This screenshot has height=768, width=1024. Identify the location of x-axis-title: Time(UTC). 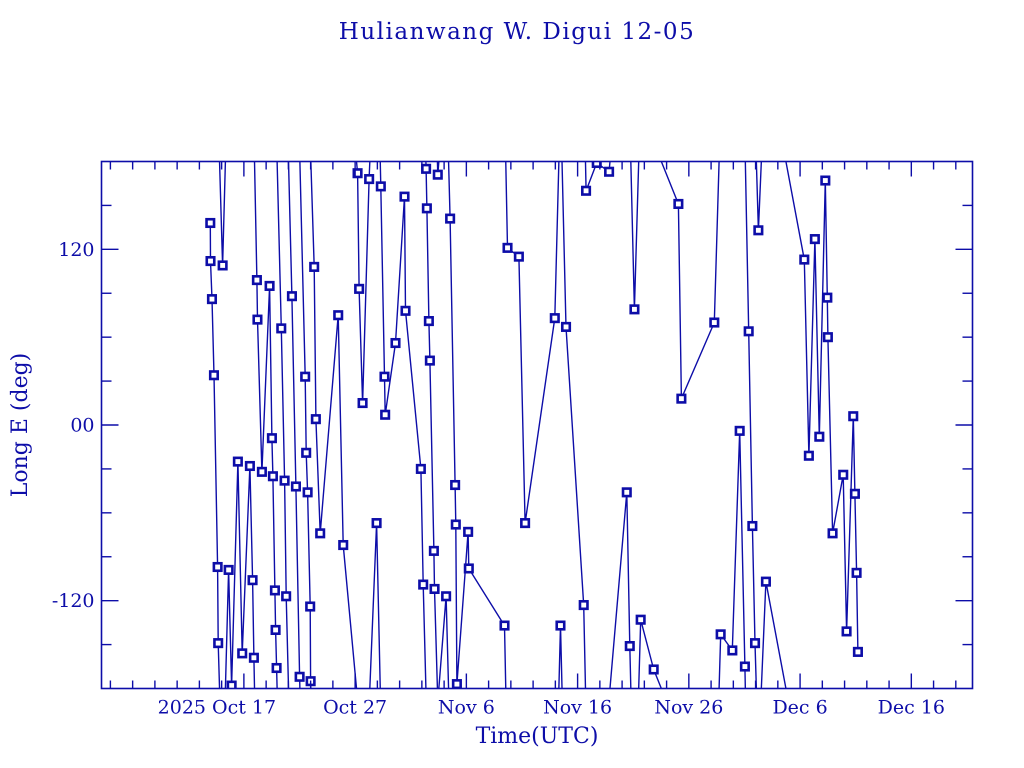
(537, 736).